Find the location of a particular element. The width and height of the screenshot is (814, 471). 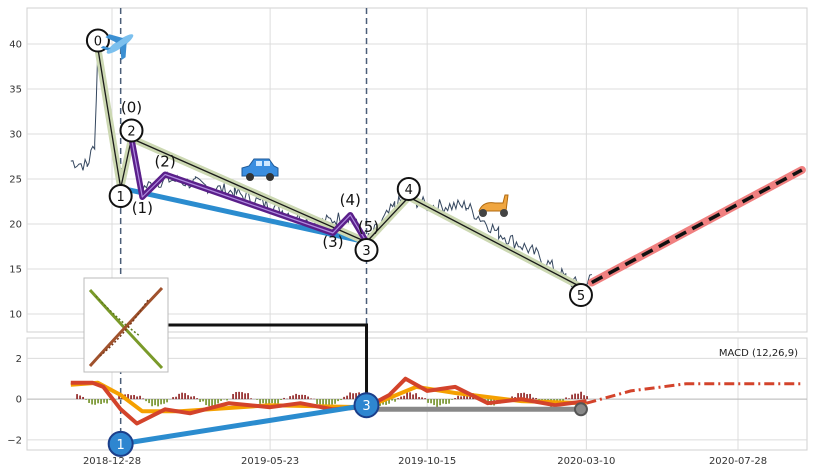

car-window is located at coordinates (259, 163).